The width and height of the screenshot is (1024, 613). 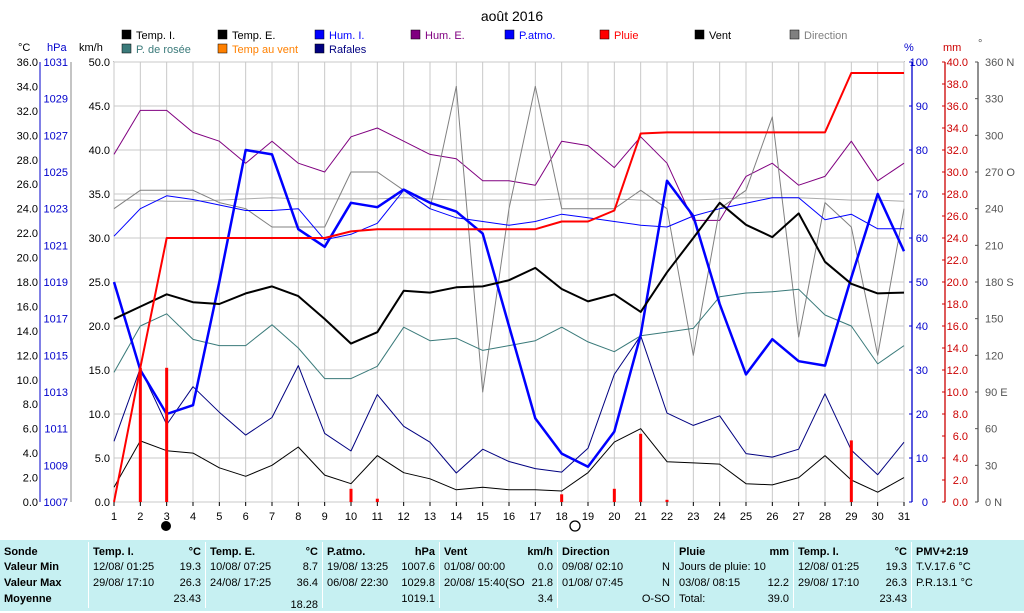 What do you see at coordinates (509, 334) in the screenshot?
I see `series-line-p-de-ros-e` at bounding box center [509, 334].